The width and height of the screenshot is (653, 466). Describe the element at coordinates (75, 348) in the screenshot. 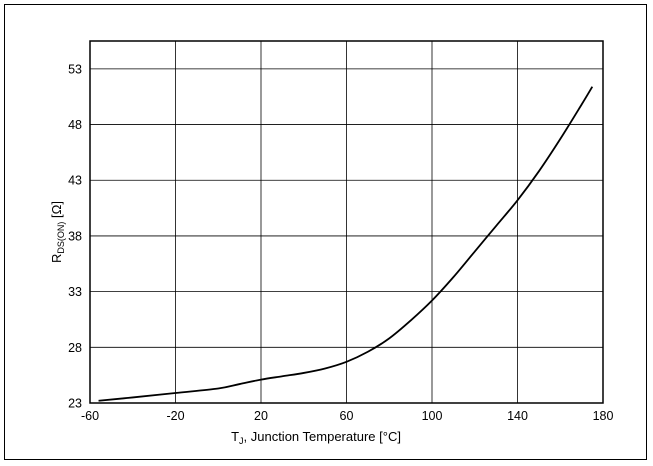

I see `y-tick-label-1: 28` at that location.